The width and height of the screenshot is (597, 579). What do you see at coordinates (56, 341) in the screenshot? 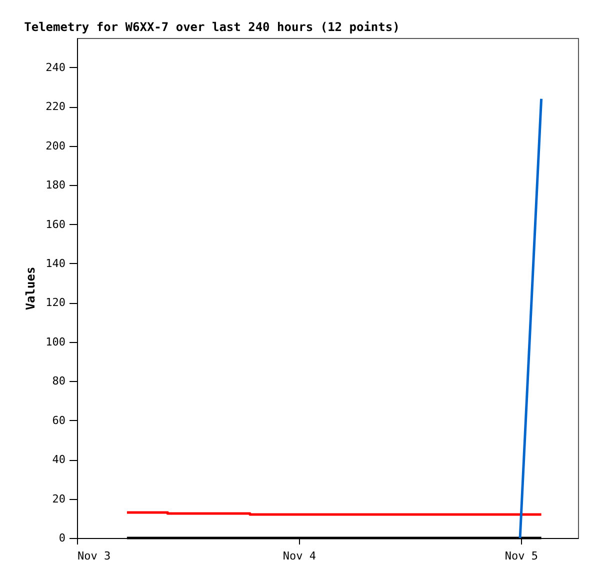
I see `y-tick-label: 100` at bounding box center [56, 341].